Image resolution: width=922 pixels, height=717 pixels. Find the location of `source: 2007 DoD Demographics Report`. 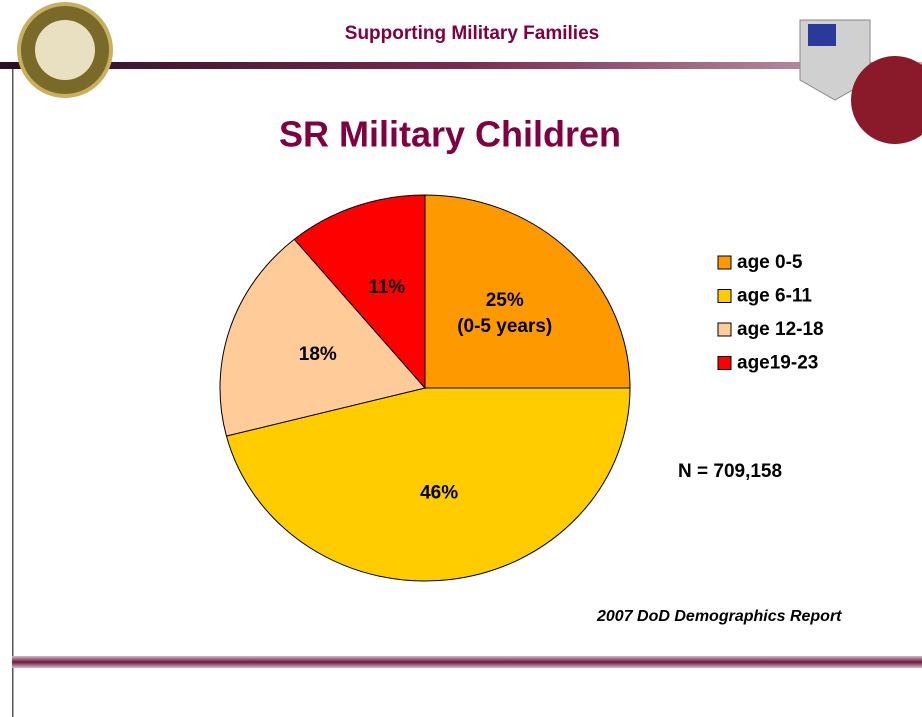

source: 2007 DoD Demographics Report is located at coordinates (719, 616).